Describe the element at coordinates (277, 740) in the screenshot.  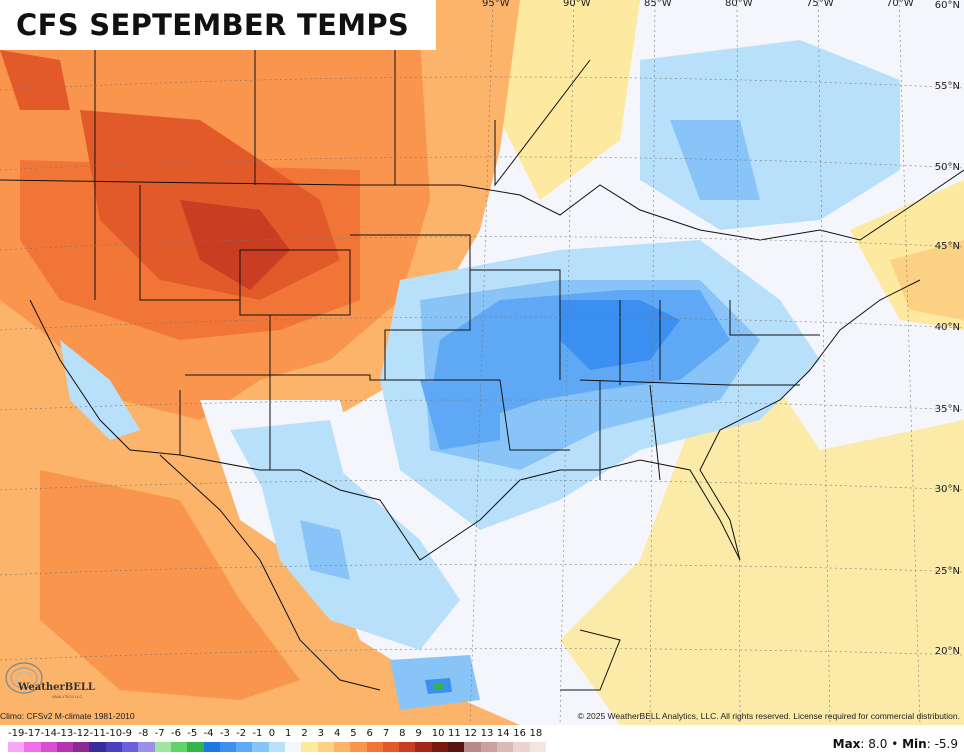
I see `colorbar-cell: 0` at that location.